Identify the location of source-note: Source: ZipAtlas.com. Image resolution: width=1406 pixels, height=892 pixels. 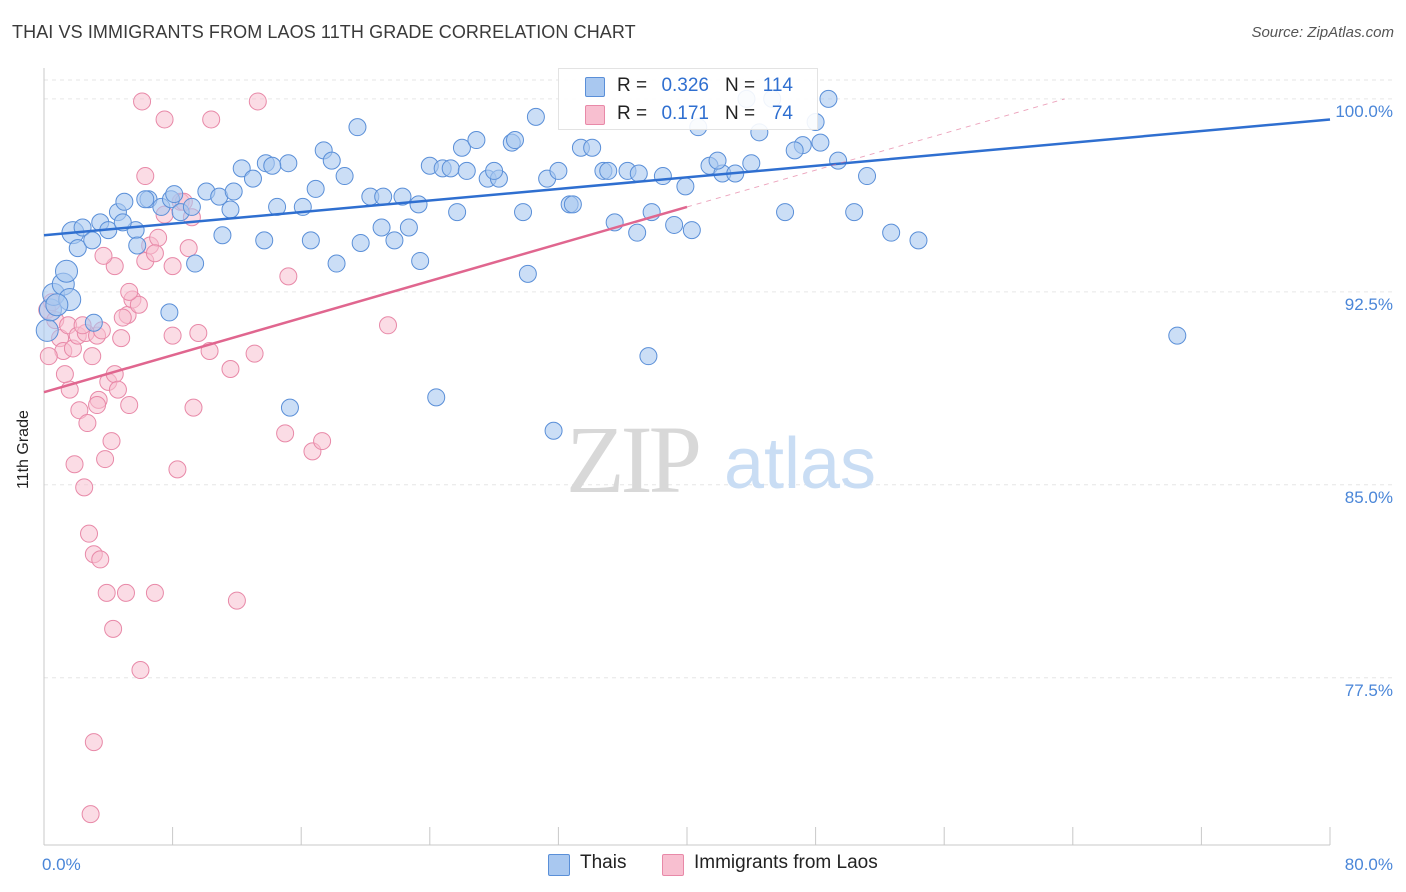
(1322, 32).